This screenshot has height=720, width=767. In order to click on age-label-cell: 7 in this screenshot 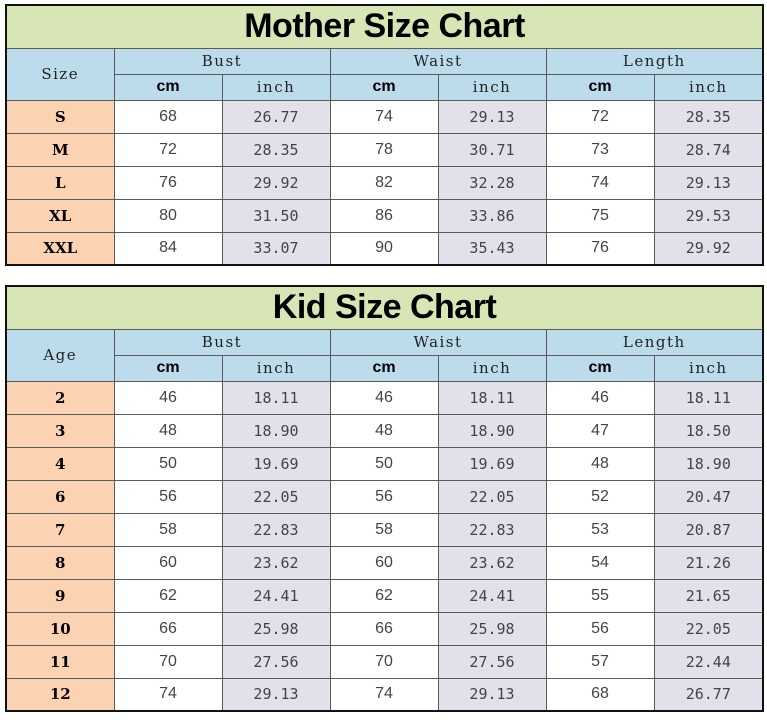, I will do `click(60, 529)`.